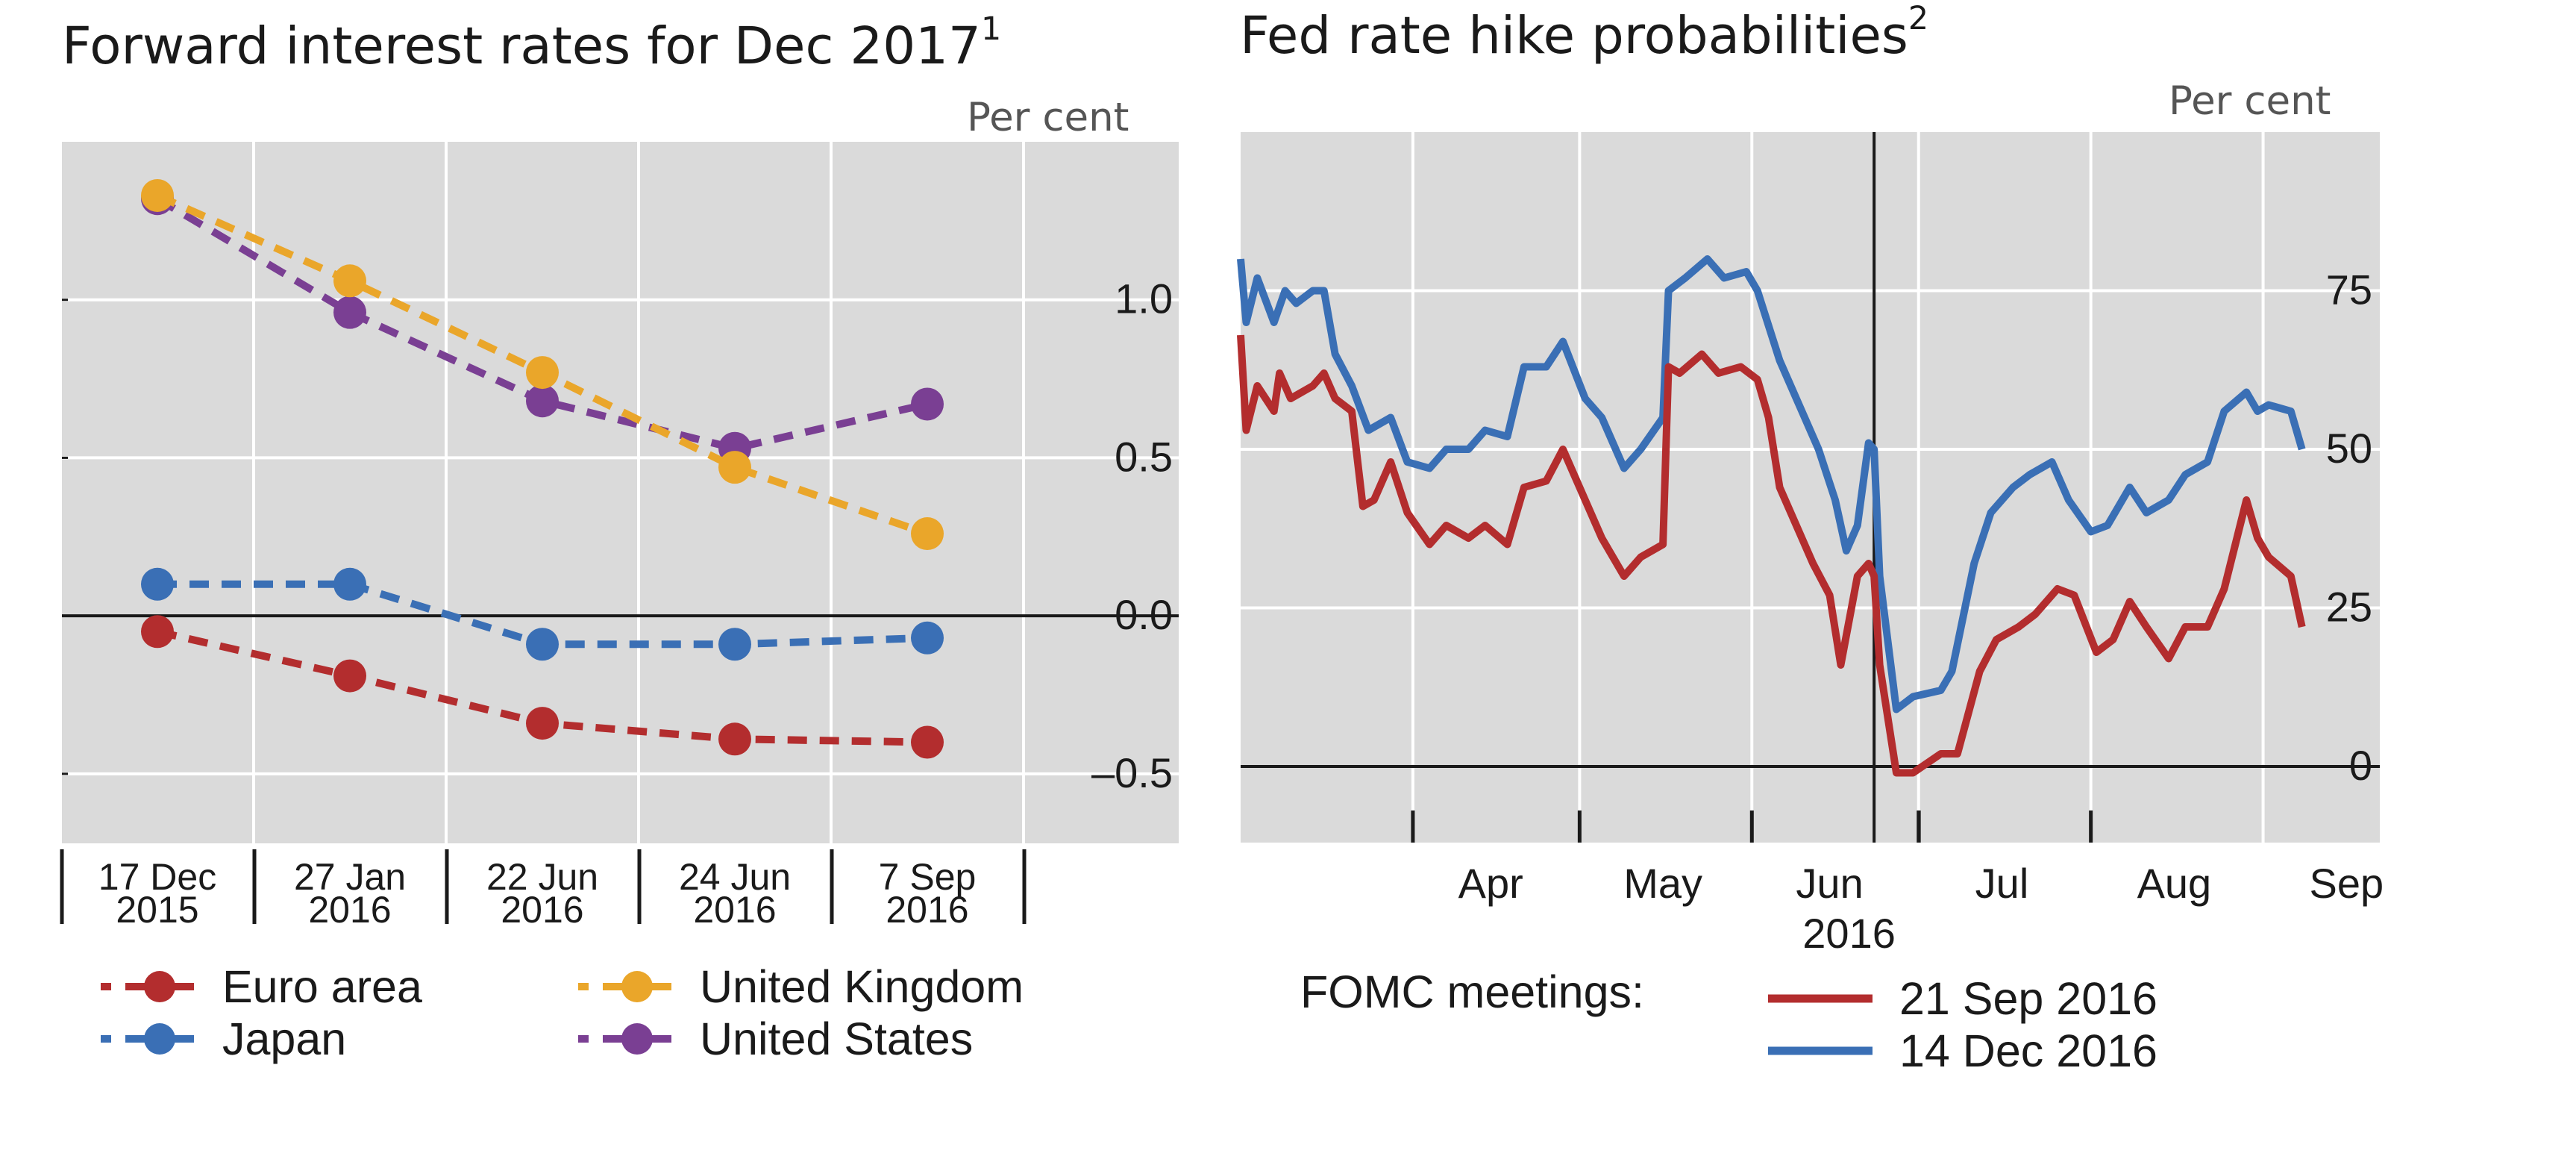 The width and height of the screenshot is (2576, 1165). What do you see at coordinates (2349, 607) in the screenshot?
I see `right-y-tick-label: 25` at bounding box center [2349, 607].